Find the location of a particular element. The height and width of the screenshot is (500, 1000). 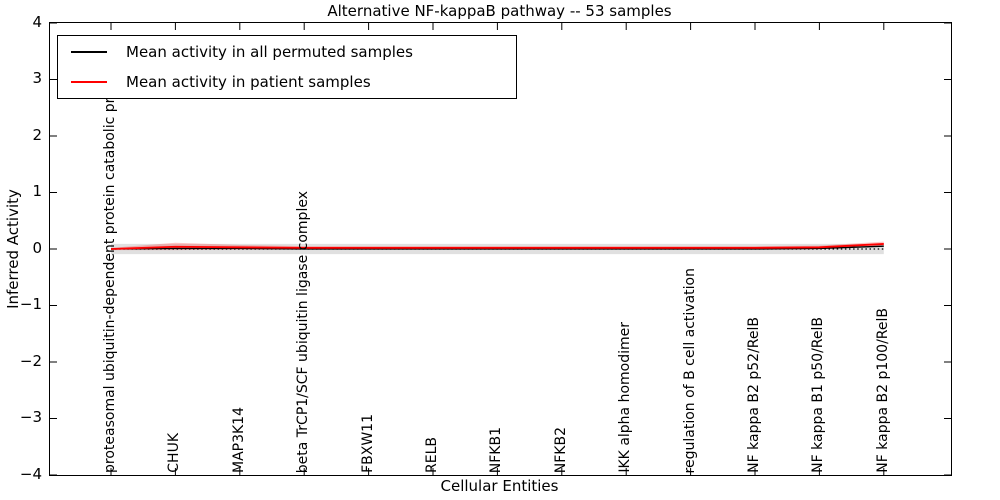

x-tick-label: NFKB2 is located at coordinates (560, 449).